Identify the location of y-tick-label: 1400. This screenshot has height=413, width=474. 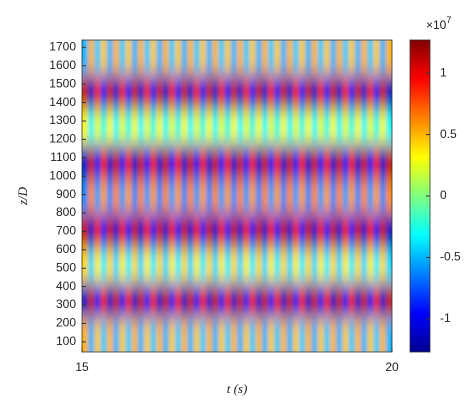
(62, 102).